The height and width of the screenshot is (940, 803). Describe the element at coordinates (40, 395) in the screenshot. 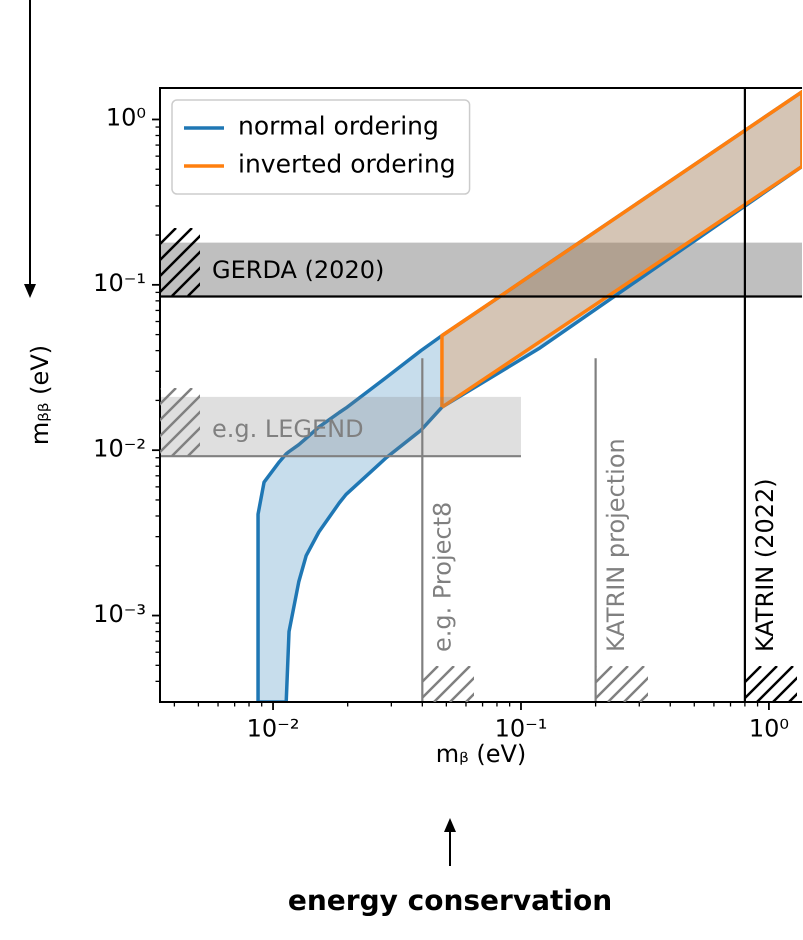

I see `y-axis-title: mᵦᵦ (eV)` at that location.